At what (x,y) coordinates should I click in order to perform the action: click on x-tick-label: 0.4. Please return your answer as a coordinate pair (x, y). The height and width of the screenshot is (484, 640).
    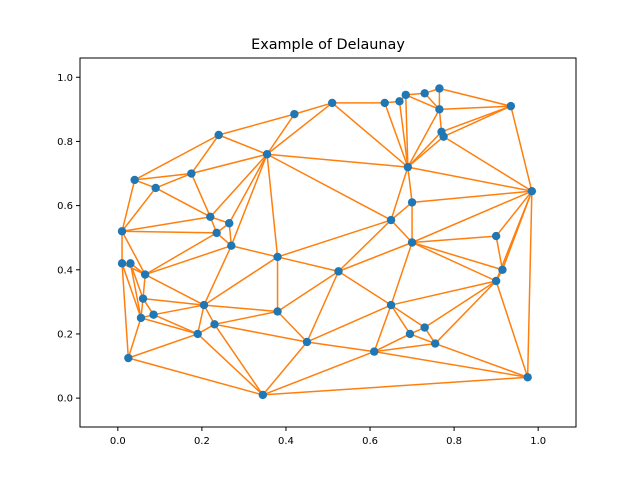
    Looking at the image, I should click on (286, 441).